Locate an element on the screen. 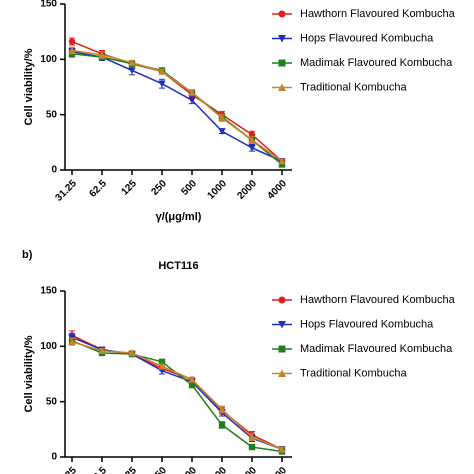  chart-title: HCT116 is located at coordinates (178, 266).